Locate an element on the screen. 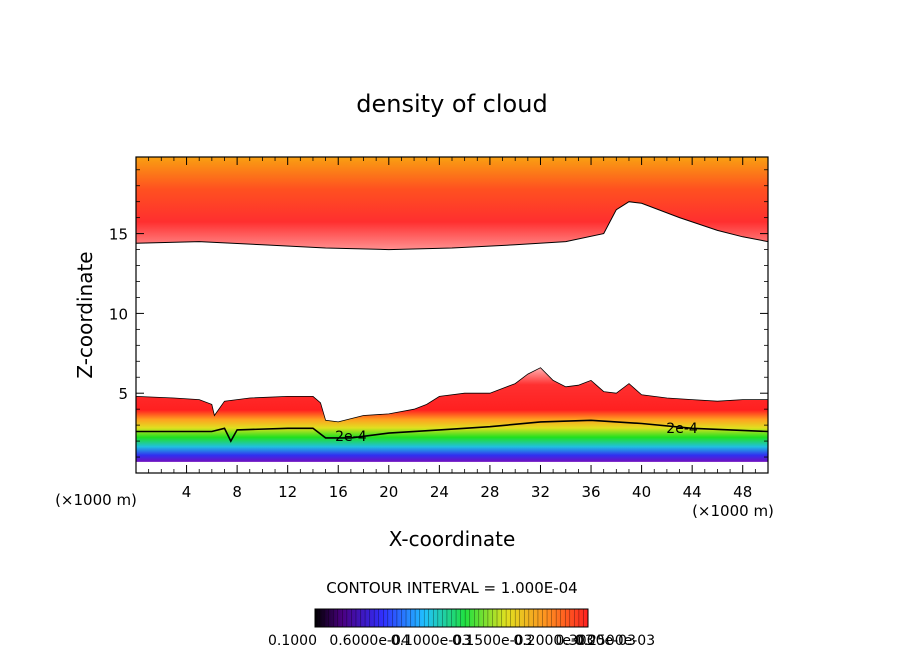  y-tick-label: 5 is located at coordinates (123, 394).